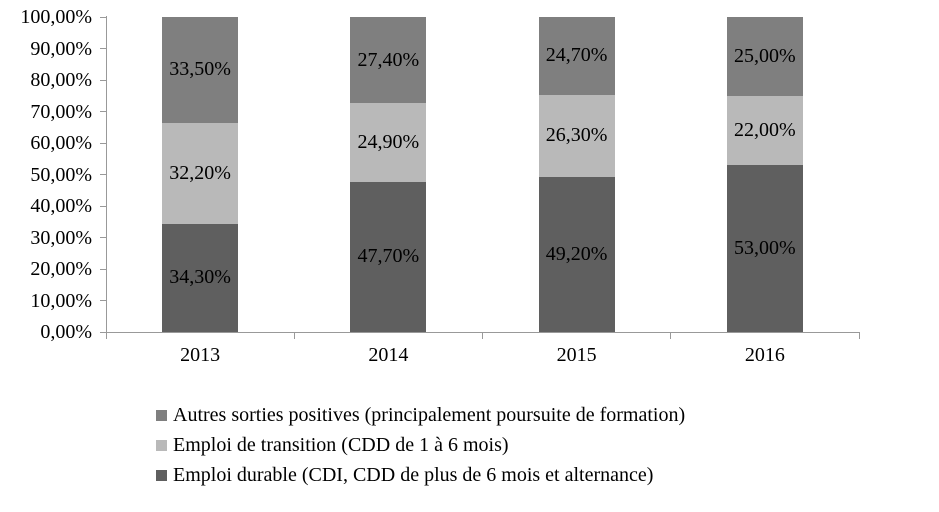 This screenshot has height=512, width=939. Describe the element at coordinates (61, 174) in the screenshot. I see `y-axis-tick-label: 50,00%` at that location.